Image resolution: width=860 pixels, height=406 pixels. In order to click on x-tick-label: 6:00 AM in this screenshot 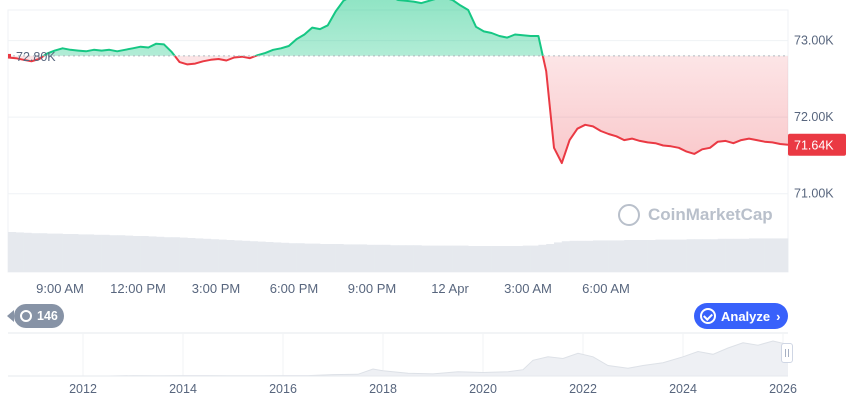, I will do `click(606, 288)`.